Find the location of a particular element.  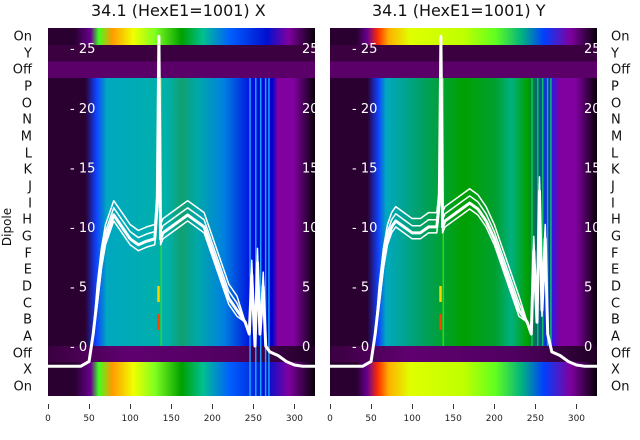

row-label: D is located at coordinates (616, 287).